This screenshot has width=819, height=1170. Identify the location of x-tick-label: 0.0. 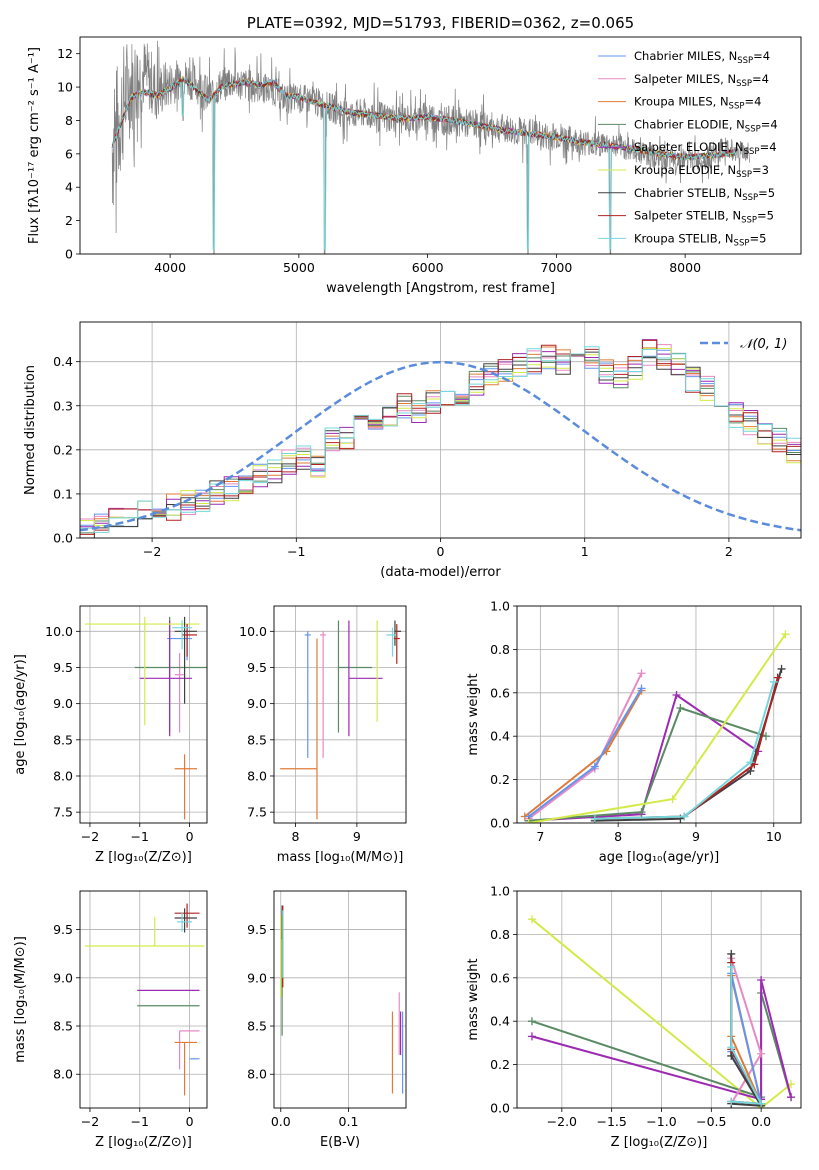
(761, 1121).